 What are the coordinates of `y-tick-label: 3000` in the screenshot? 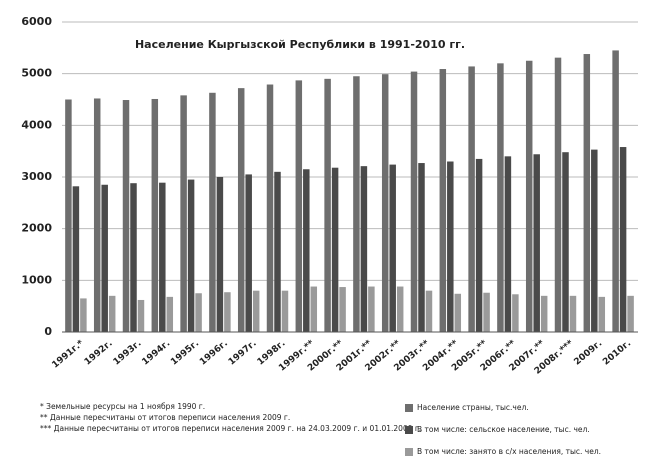 It's located at (36, 176).